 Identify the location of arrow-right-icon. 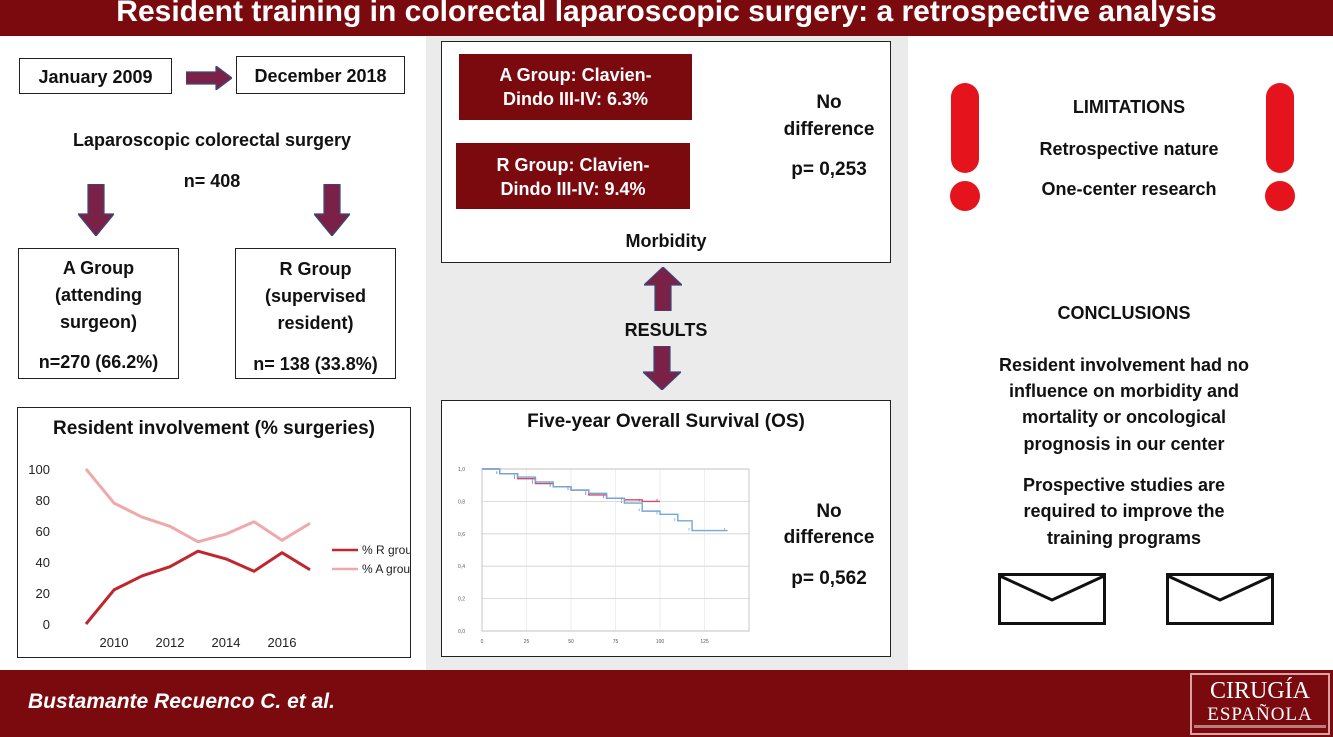
(209, 78).